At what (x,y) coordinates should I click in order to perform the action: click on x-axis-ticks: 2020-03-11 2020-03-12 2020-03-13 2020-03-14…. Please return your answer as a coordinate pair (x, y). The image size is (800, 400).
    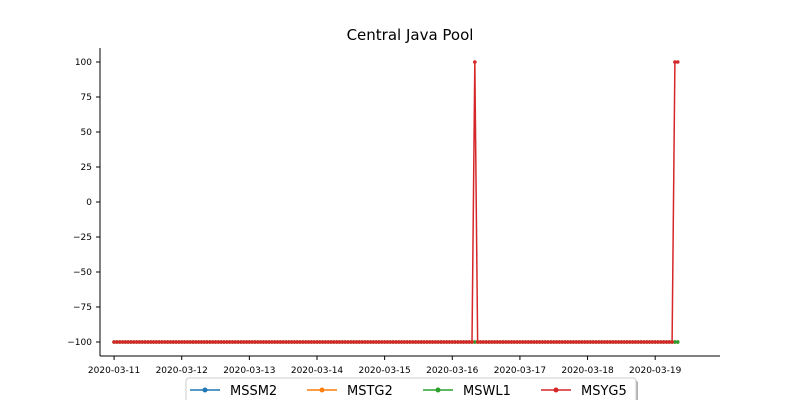
    Looking at the image, I should click on (385, 366).